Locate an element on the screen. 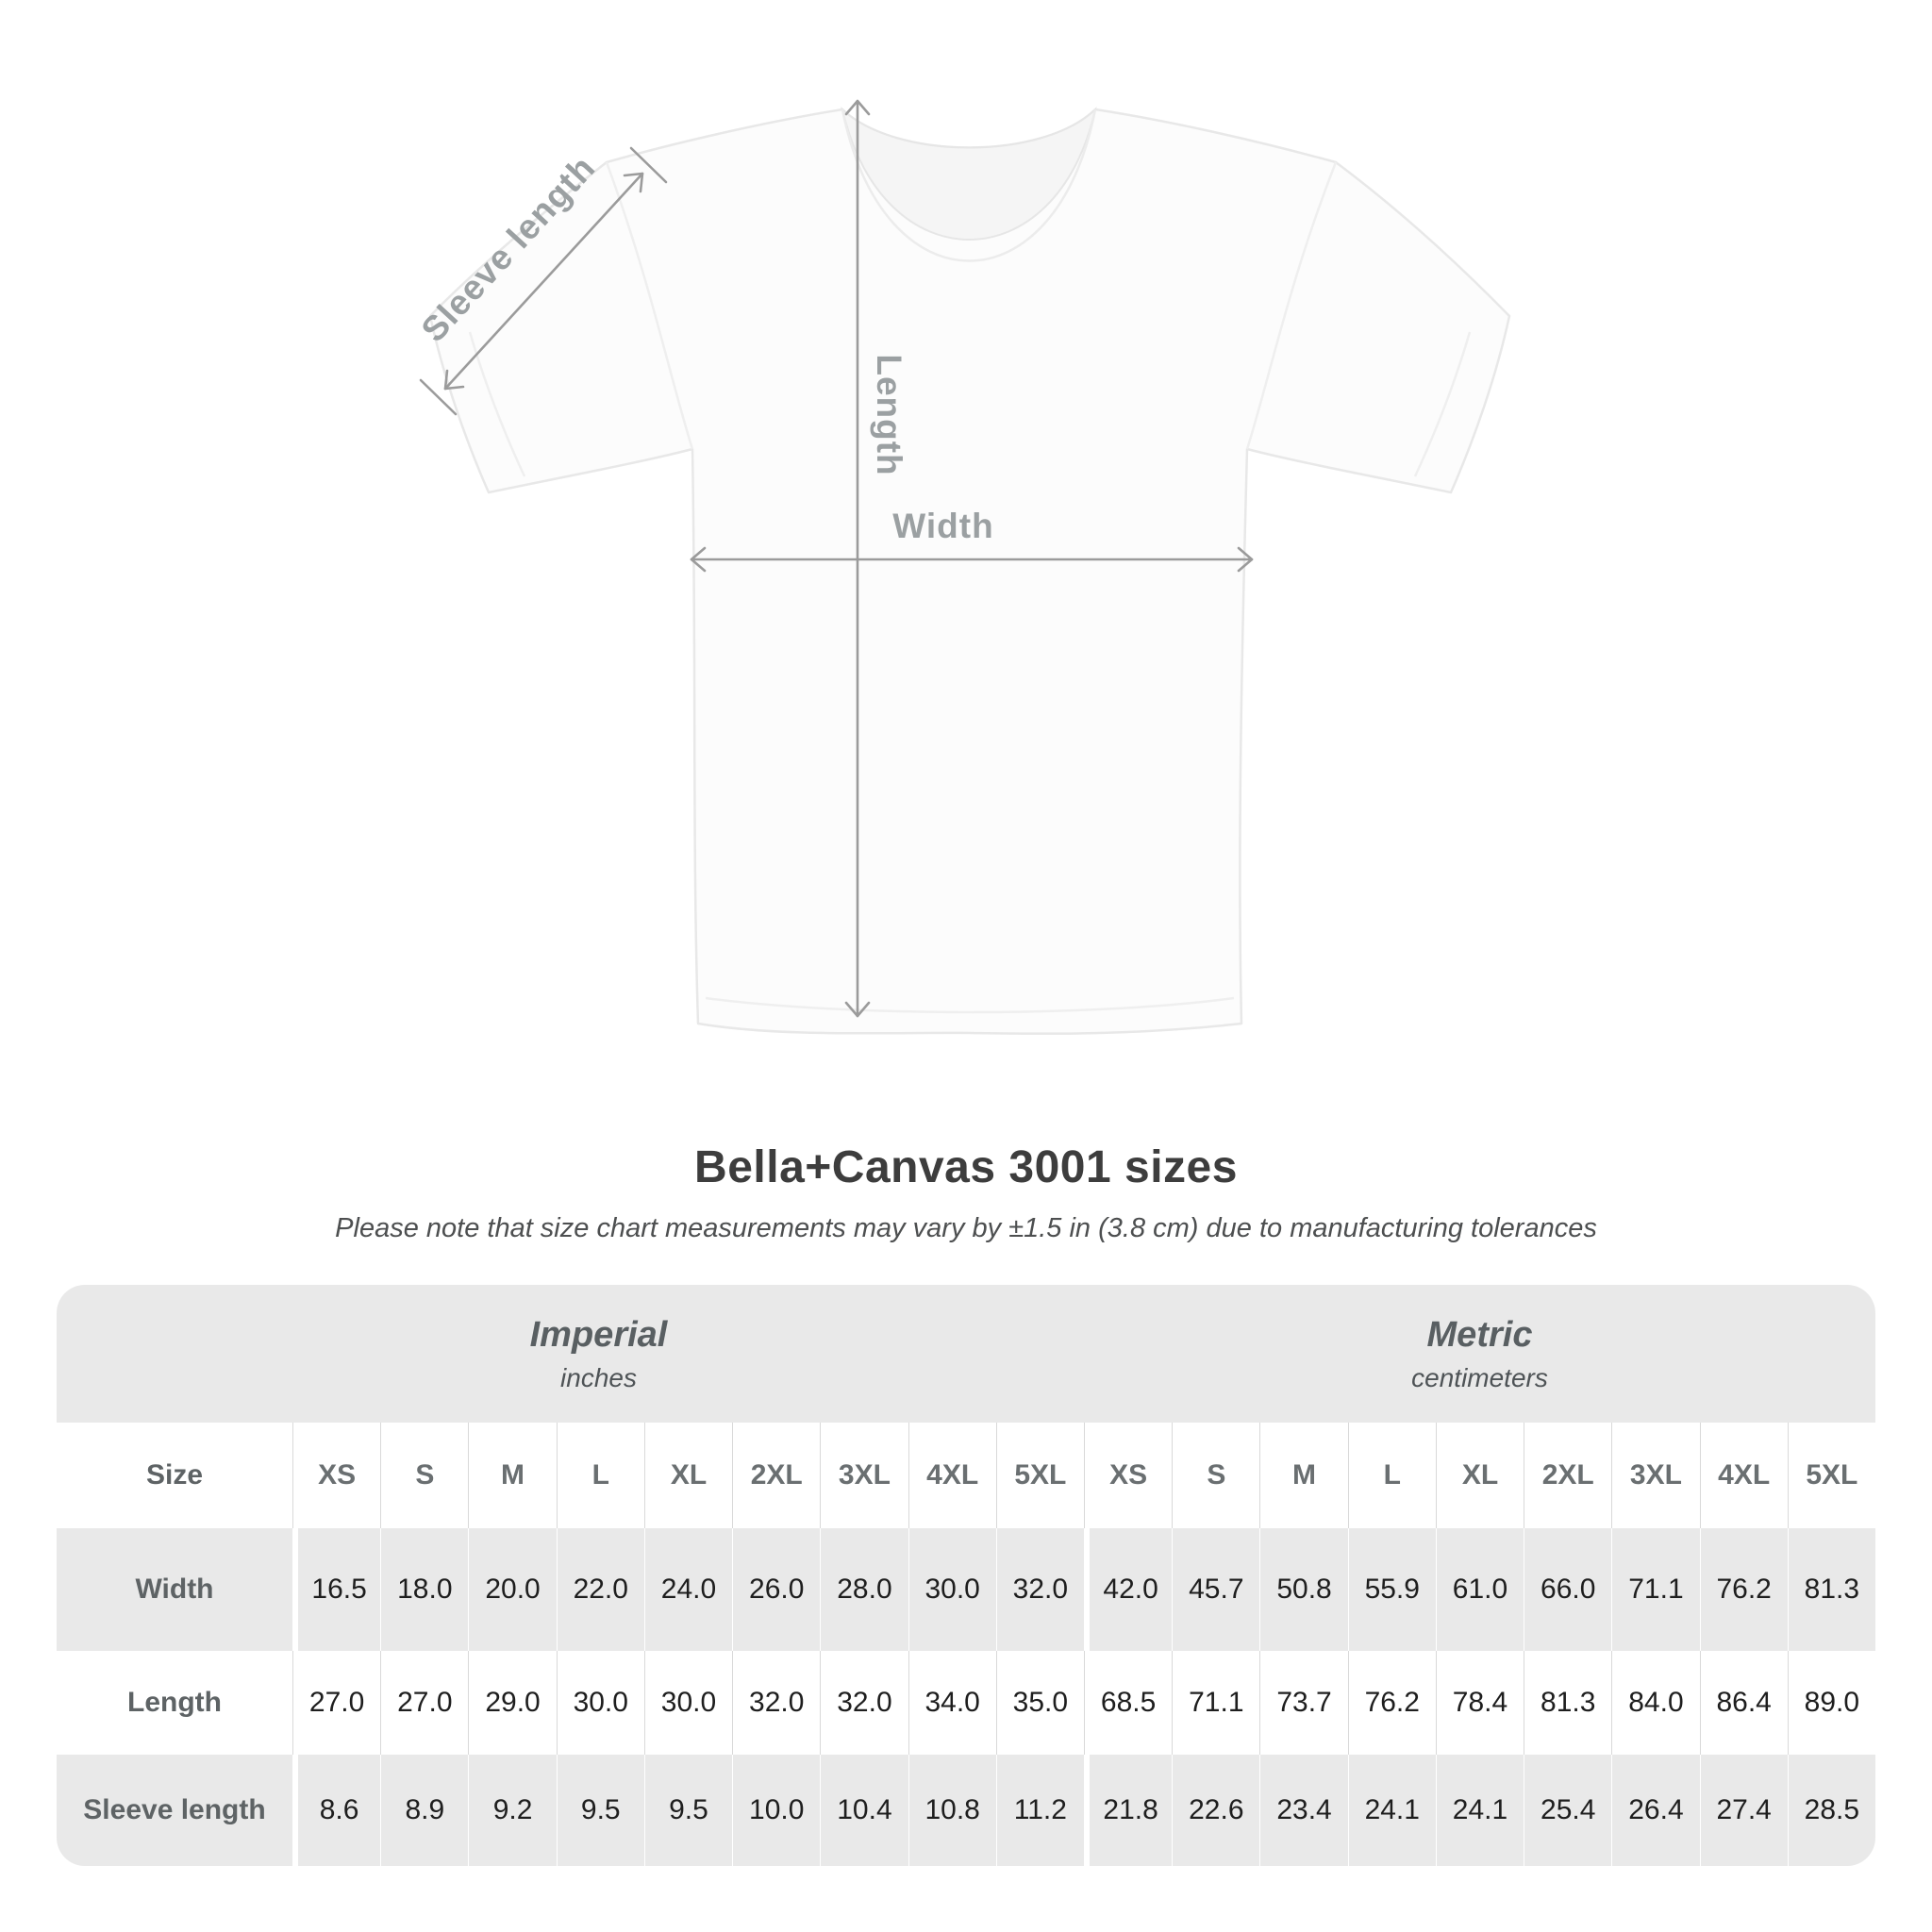  value-cell: 61.0 is located at coordinates (1479, 1589).